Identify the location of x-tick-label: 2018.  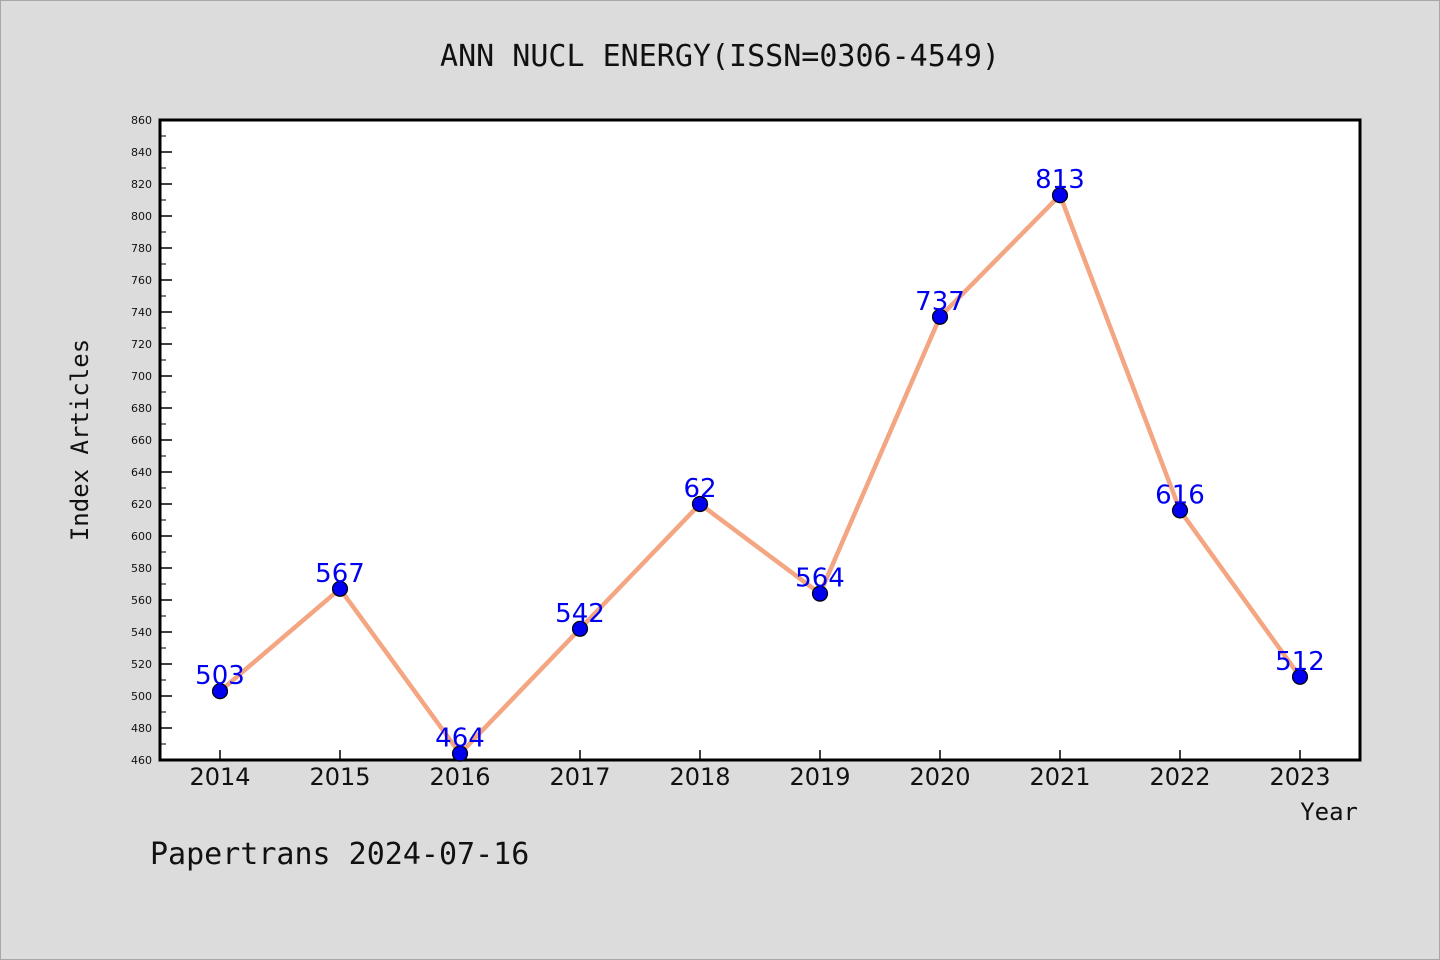
(699, 777).